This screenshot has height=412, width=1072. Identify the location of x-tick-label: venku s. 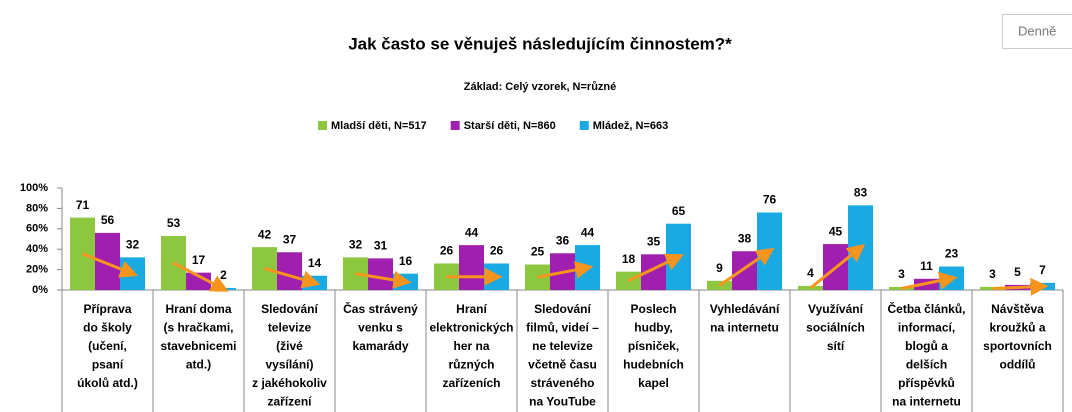
(380, 328).